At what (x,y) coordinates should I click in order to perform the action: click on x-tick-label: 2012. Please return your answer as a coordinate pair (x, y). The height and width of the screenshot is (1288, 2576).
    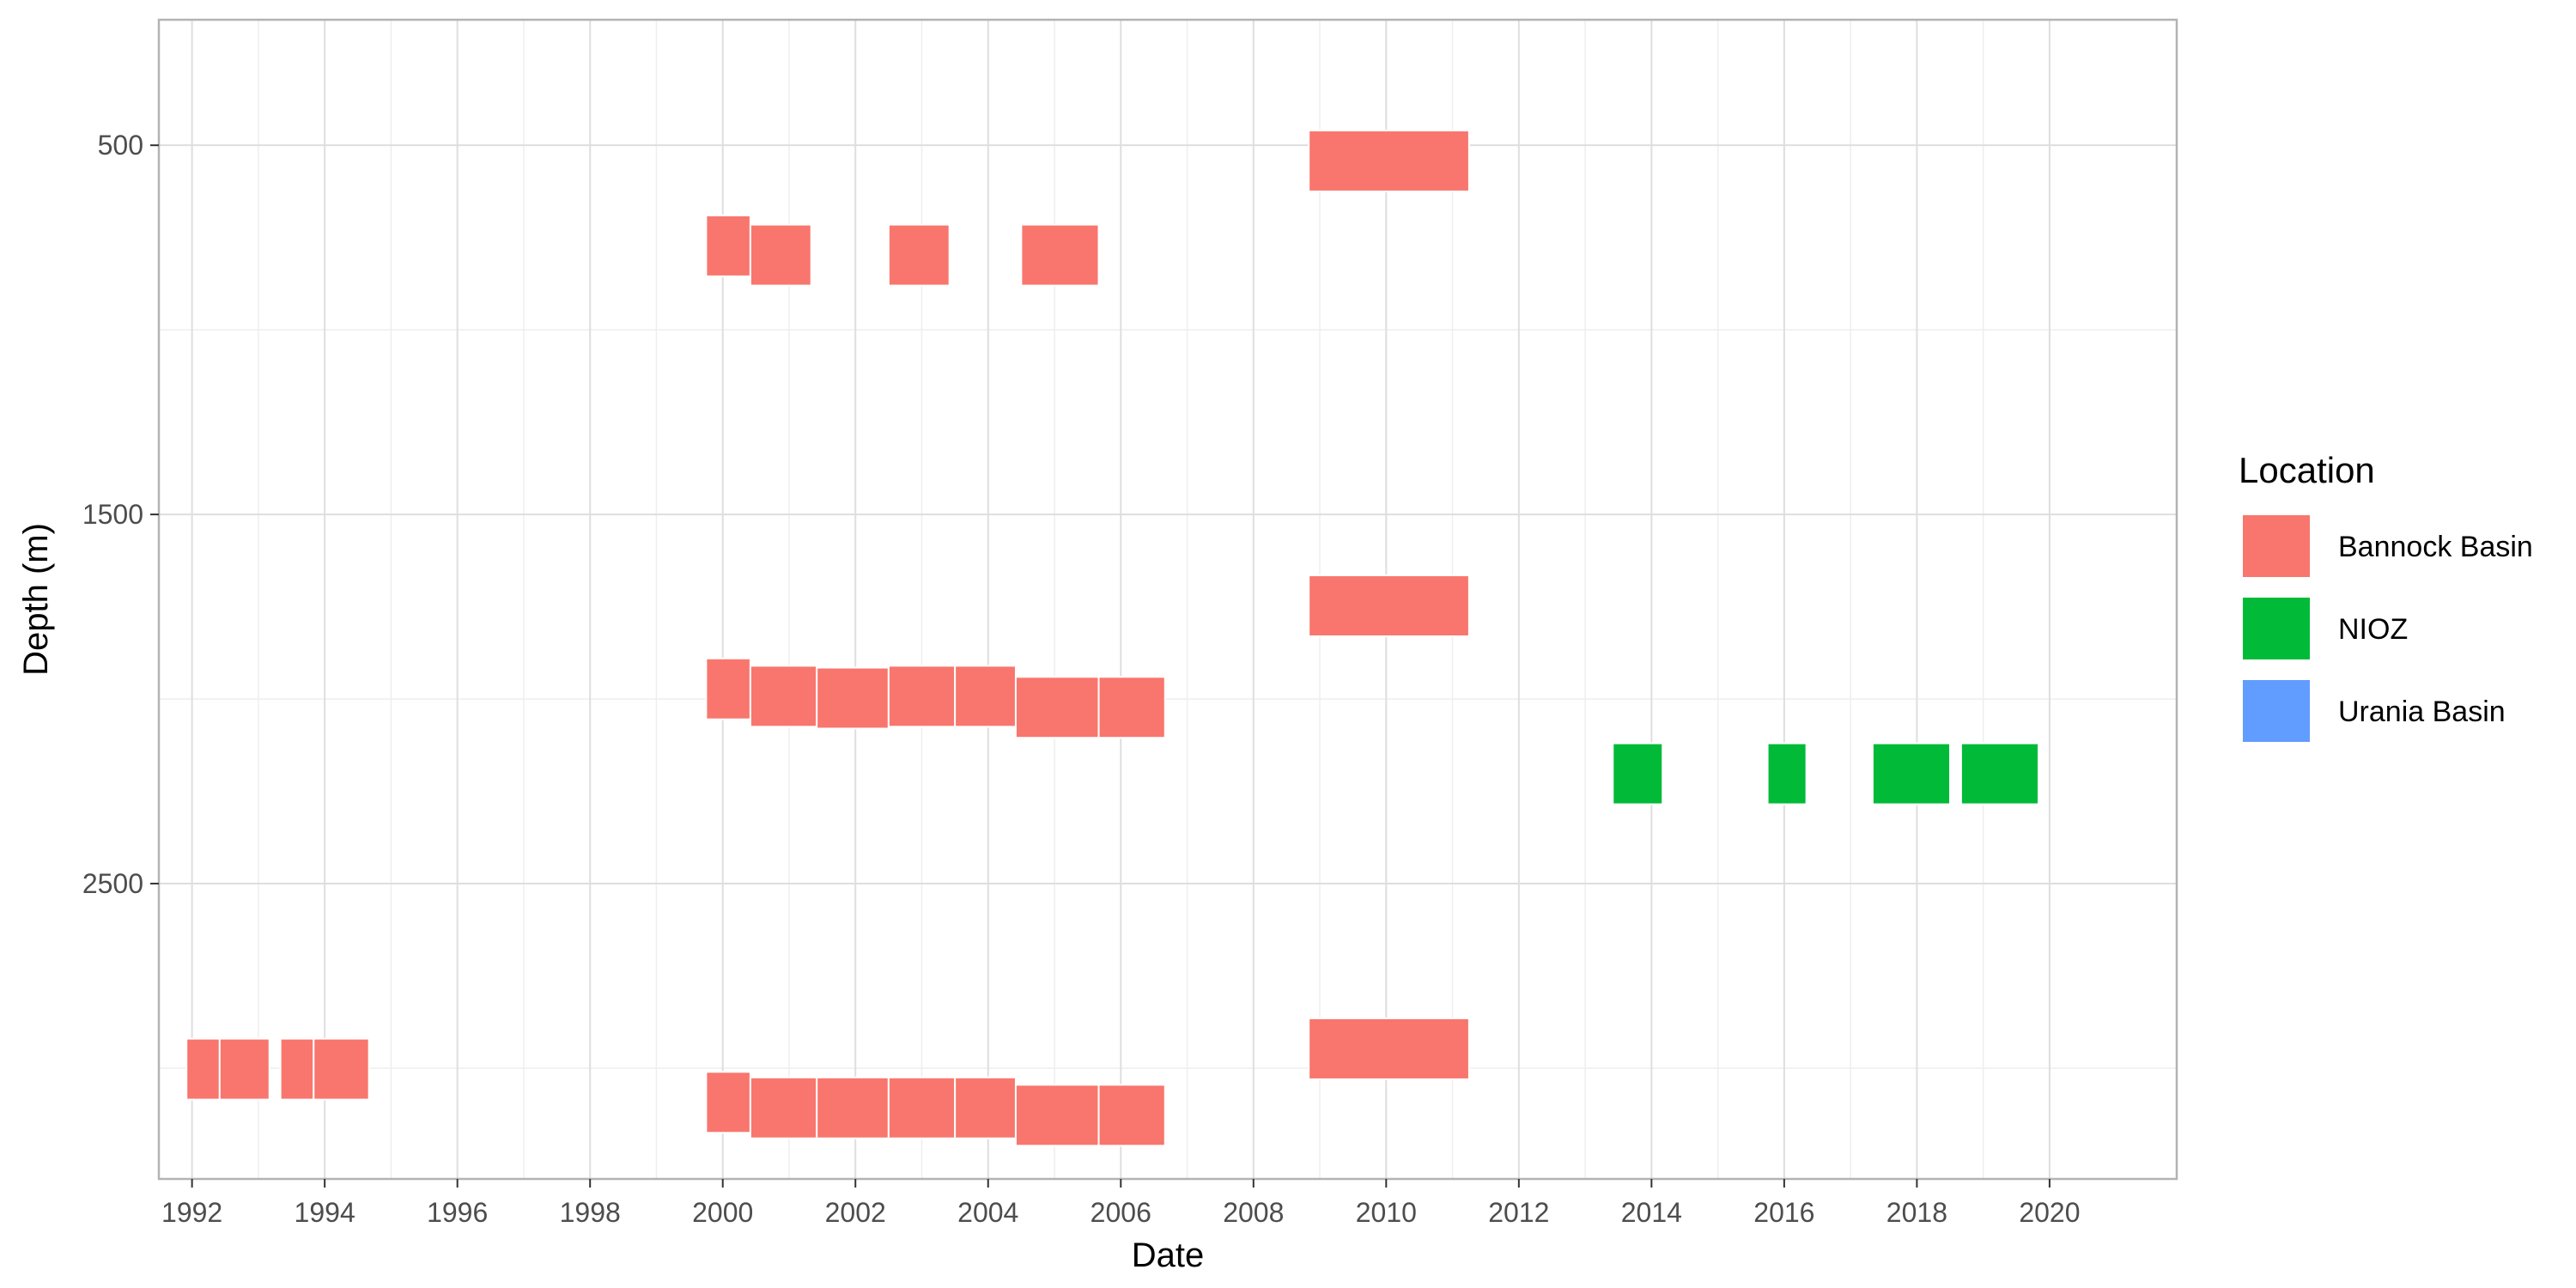
    Looking at the image, I should click on (1518, 1213).